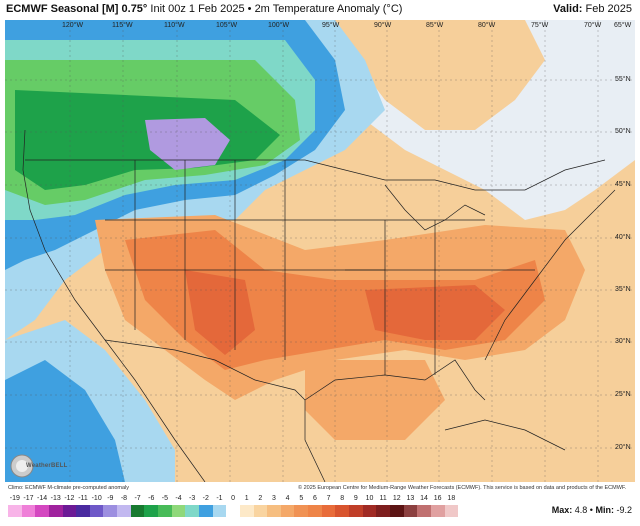 This screenshot has width=640, height=526. What do you see at coordinates (623, 79) in the screenshot?
I see `lat-label-55n: 55°N` at bounding box center [623, 79].